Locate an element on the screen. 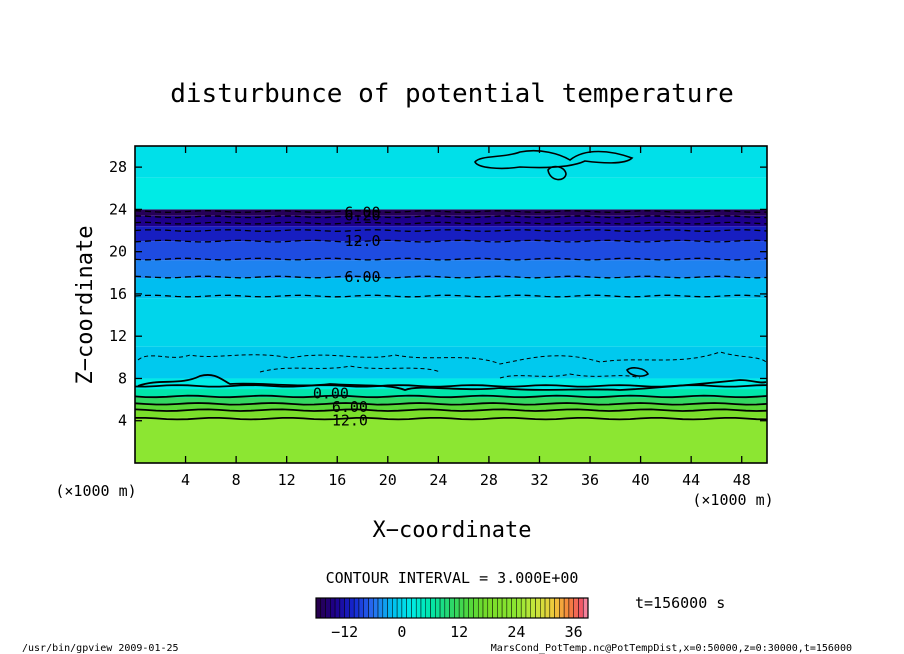  colorbar-ticks: −12 0 12 24 36 is located at coordinates (457, 632).